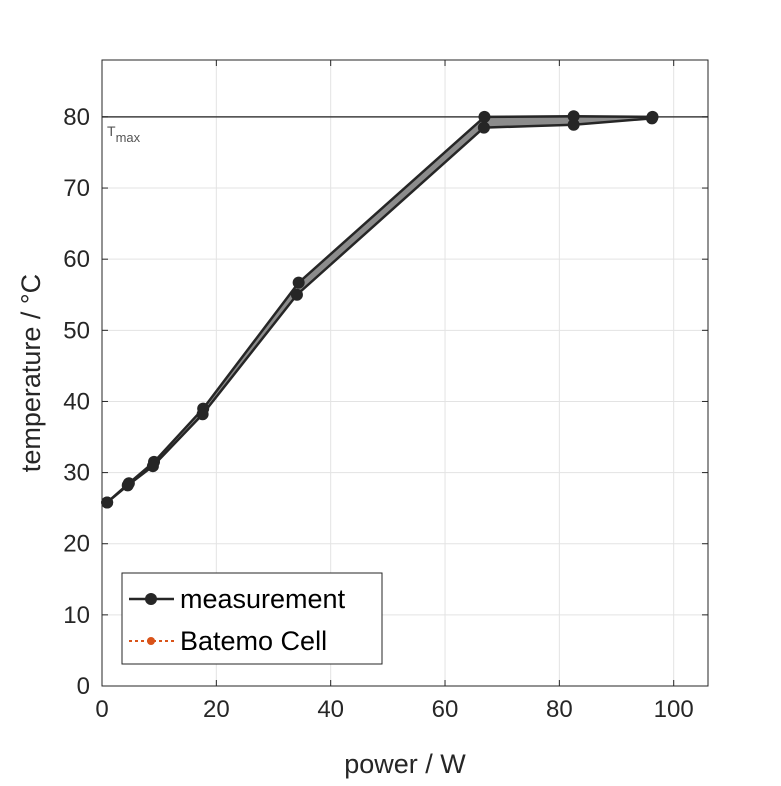 The width and height of the screenshot is (781, 786). Describe the element at coordinates (263, 599) in the screenshot. I see `legend-label: measurement` at that location.